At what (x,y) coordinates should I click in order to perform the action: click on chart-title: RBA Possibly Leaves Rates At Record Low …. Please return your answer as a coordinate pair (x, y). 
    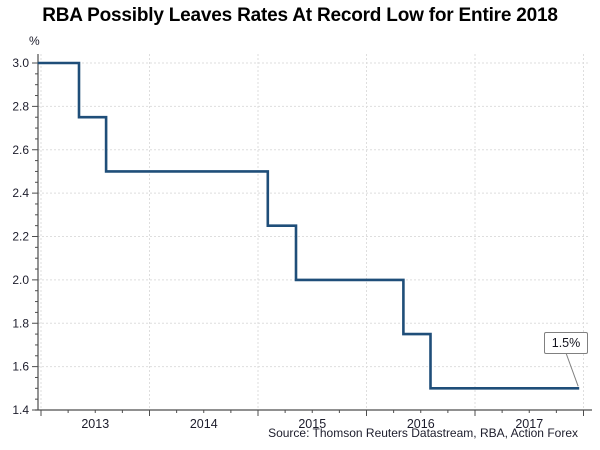
    Looking at the image, I should click on (300, 15).